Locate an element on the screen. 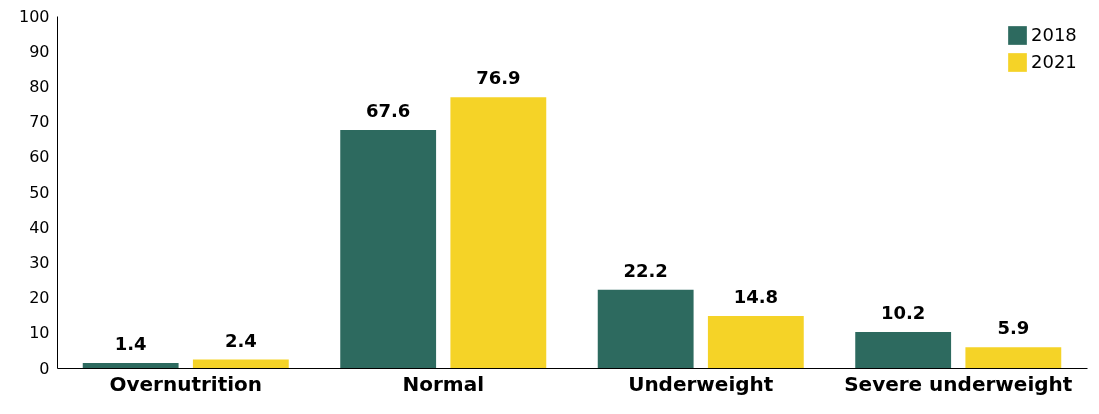  x-tick-label: Severe underweight is located at coordinates (958, 383).